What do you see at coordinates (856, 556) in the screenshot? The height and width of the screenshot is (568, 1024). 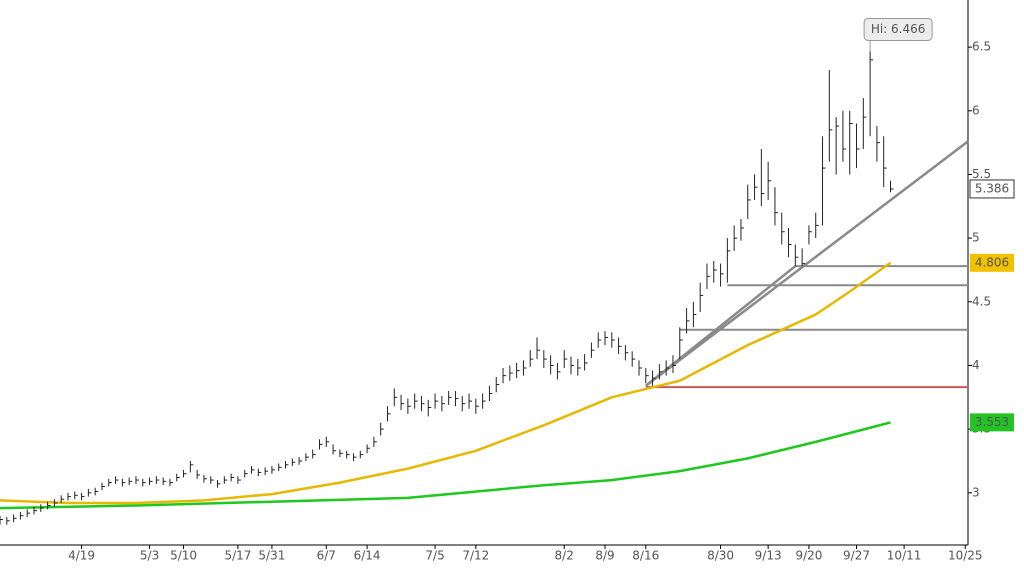 I see `x-tick-label: 9/27` at bounding box center [856, 556].